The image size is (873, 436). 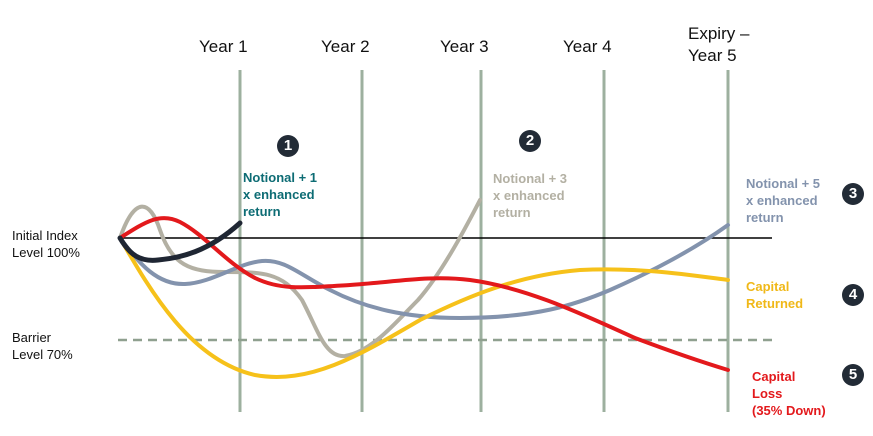 What do you see at coordinates (530, 141) in the screenshot?
I see `outcome-2-badge: 2` at bounding box center [530, 141].